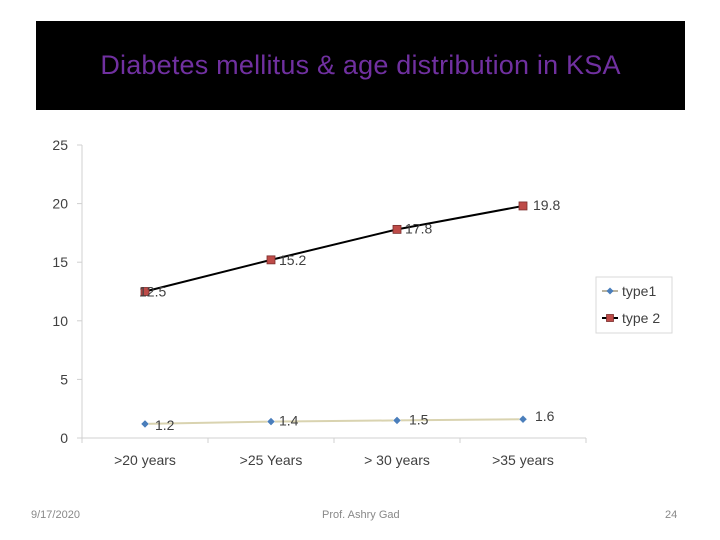 The width and height of the screenshot is (720, 540). I want to click on x-axis: >20 years >25 Years > 30 years >35 years, so click(334, 452).